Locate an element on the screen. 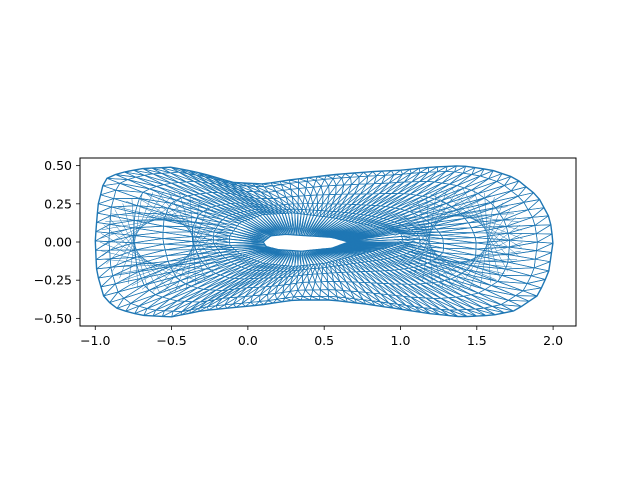 Image resolution: width=640 pixels, height=480 pixels. x-axis: −1.0 −0.5 0.0 0.5 1.0 1.5 2.0 is located at coordinates (321, 337).